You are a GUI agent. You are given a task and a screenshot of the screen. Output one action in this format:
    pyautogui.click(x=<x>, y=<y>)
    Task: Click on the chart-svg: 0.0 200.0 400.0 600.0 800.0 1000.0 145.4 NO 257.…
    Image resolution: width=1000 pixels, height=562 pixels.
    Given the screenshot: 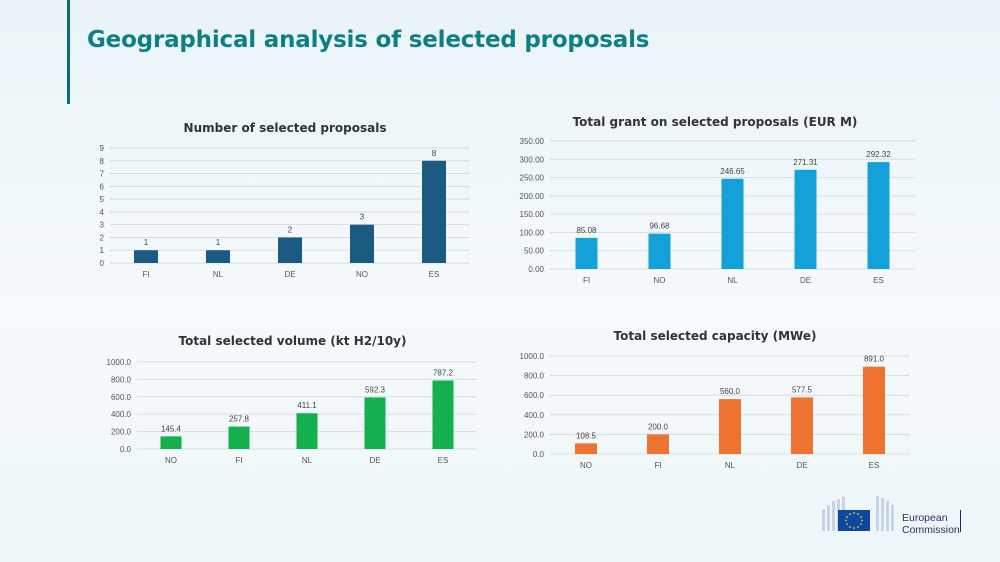 What is the action you would take?
    pyautogui.click(x=292, y=411)
    